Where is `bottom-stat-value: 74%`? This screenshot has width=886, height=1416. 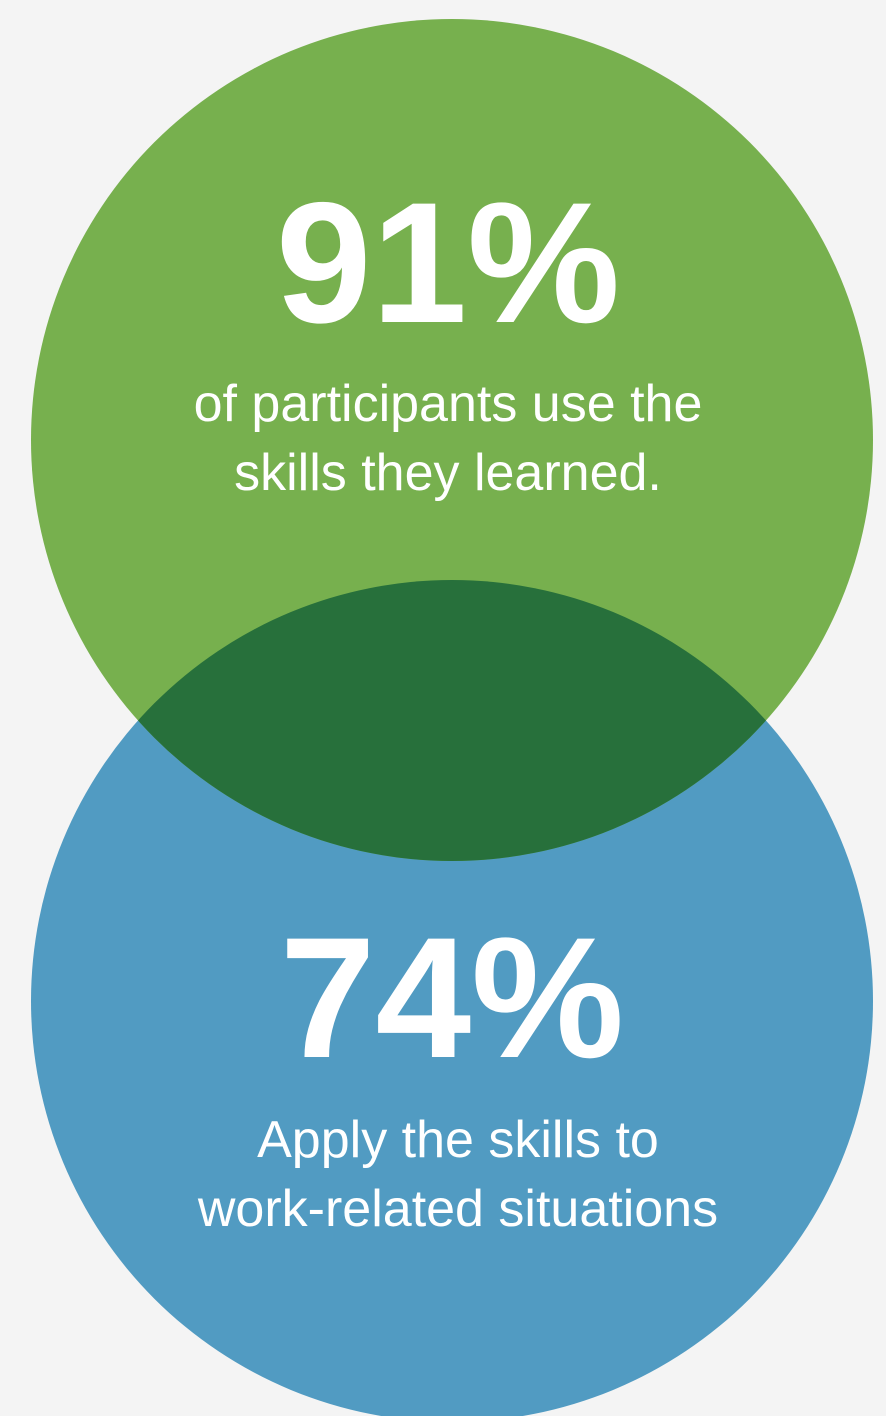 bottom-stat-value: 74% is located at coordinates (452, 998).